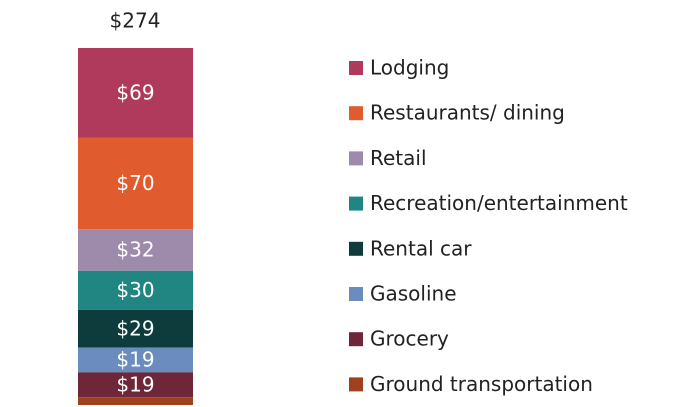 This screenshot has height=407, width=692. I want to click on data-label: $70, so click(135, 183).